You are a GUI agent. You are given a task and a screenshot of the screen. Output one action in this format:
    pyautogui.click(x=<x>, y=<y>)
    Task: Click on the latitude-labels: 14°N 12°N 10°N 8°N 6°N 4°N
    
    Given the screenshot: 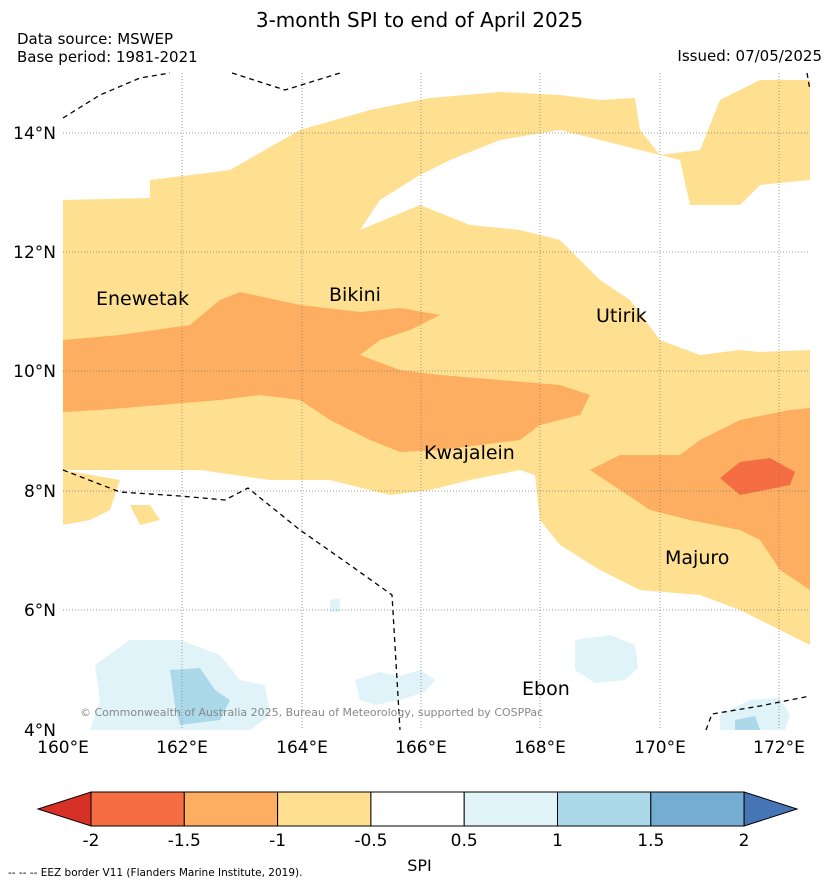 What is the action you would take?
    pyautogui.click(x=34, y=432)
    